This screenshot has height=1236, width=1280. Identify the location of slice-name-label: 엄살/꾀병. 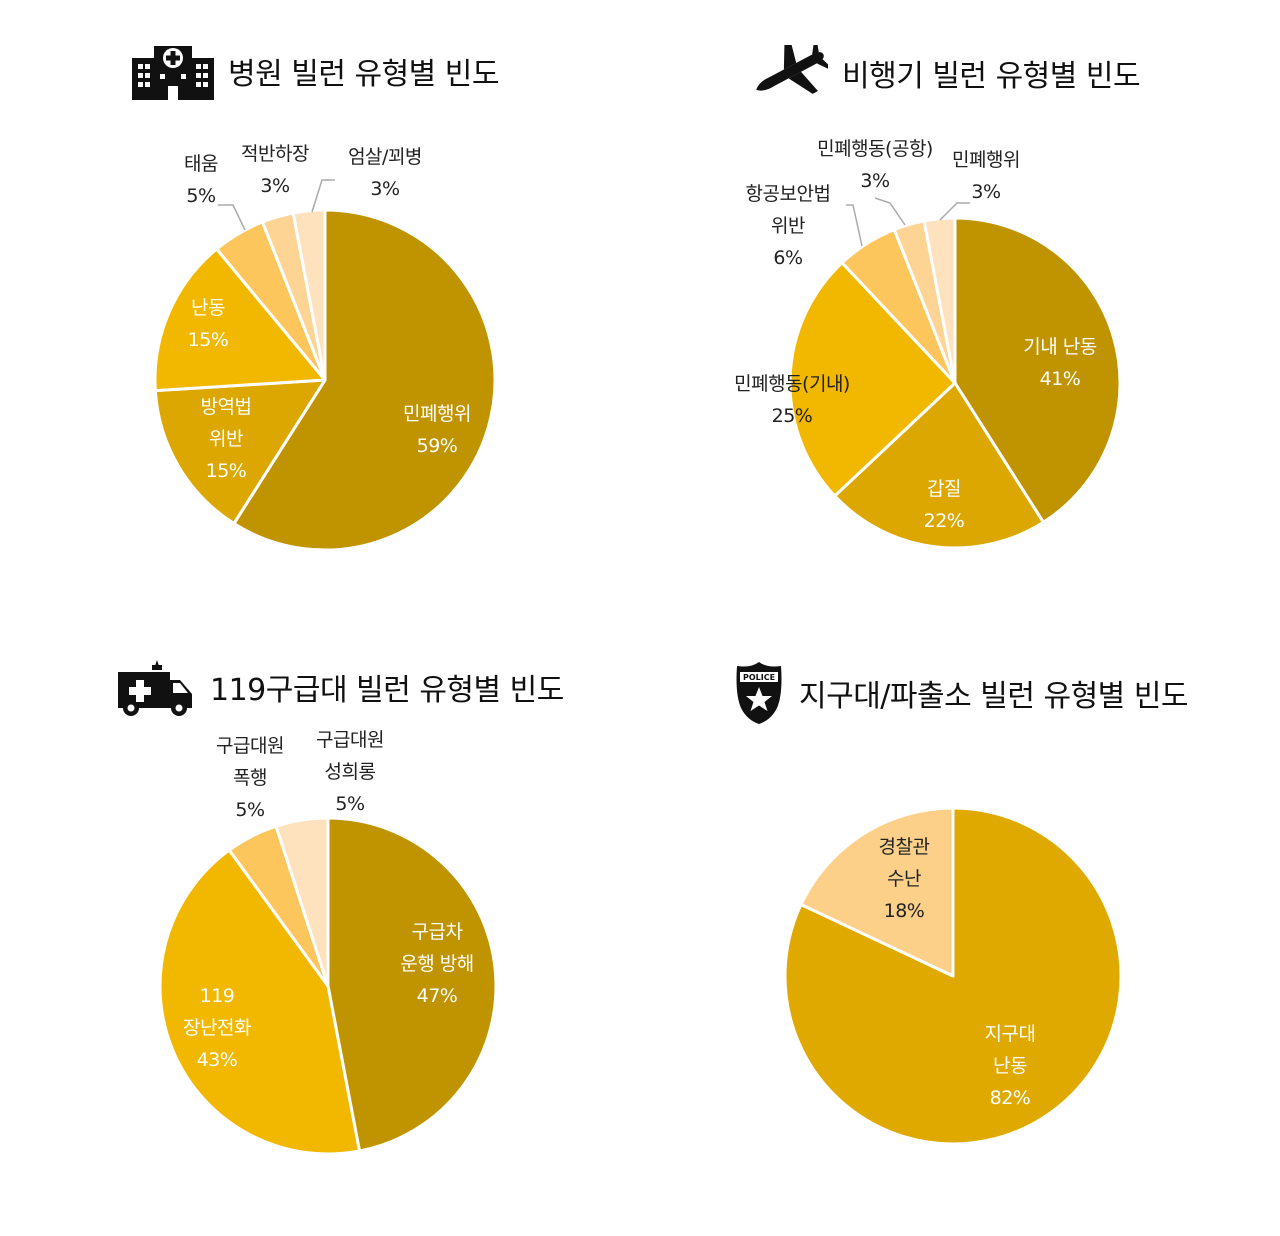
(385, 157).